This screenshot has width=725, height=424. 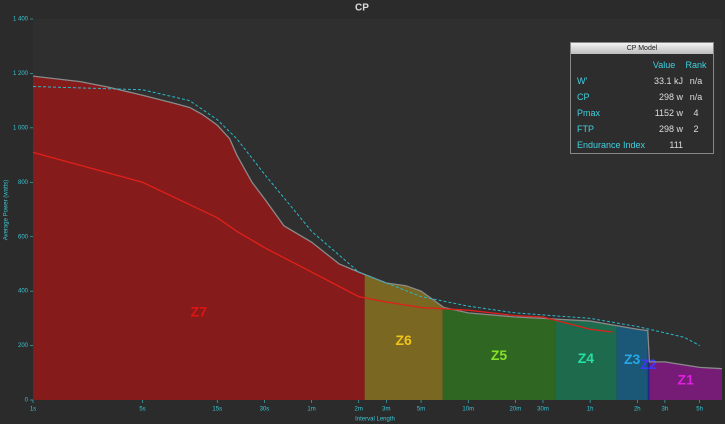 I want to click on header-cell: Rank, so click(x=696, y=65).